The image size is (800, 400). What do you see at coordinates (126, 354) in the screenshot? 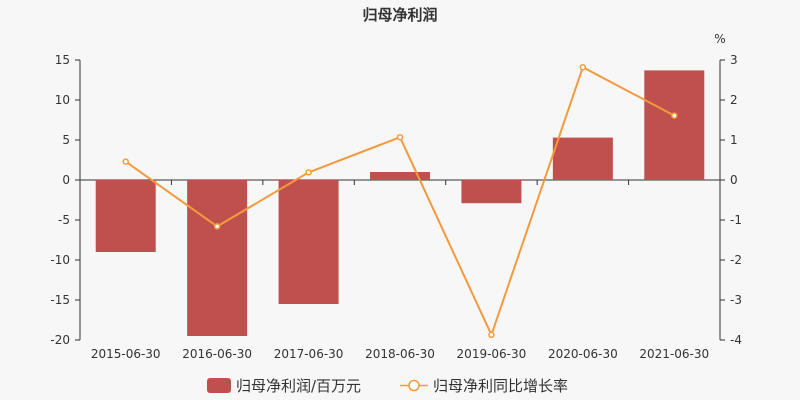
I see `x-tick-label: 2015-06-30` at bounding box center [126, 354].